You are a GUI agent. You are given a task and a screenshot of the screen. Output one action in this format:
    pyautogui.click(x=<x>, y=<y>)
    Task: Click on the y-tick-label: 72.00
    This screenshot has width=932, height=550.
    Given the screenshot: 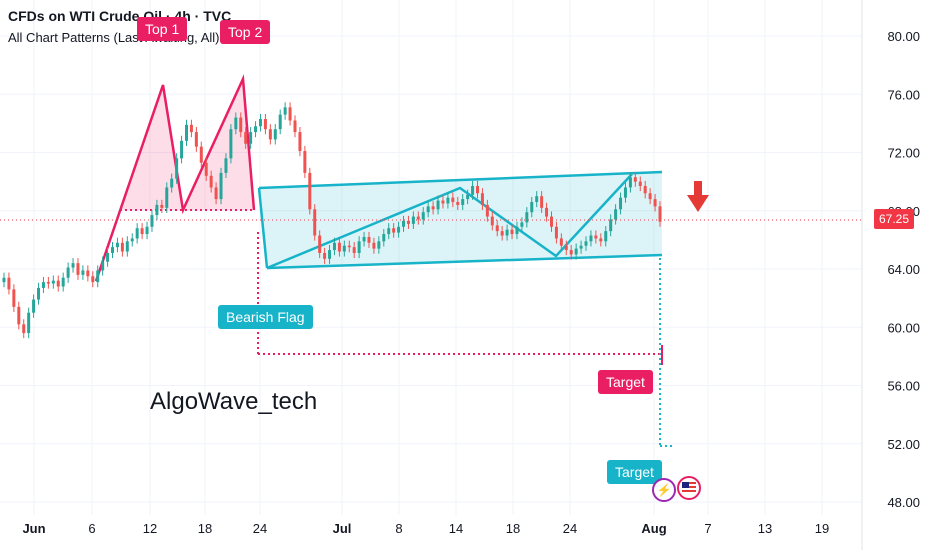 What is the action you would take?
    pyautogui.click(x=903, y=153)
    